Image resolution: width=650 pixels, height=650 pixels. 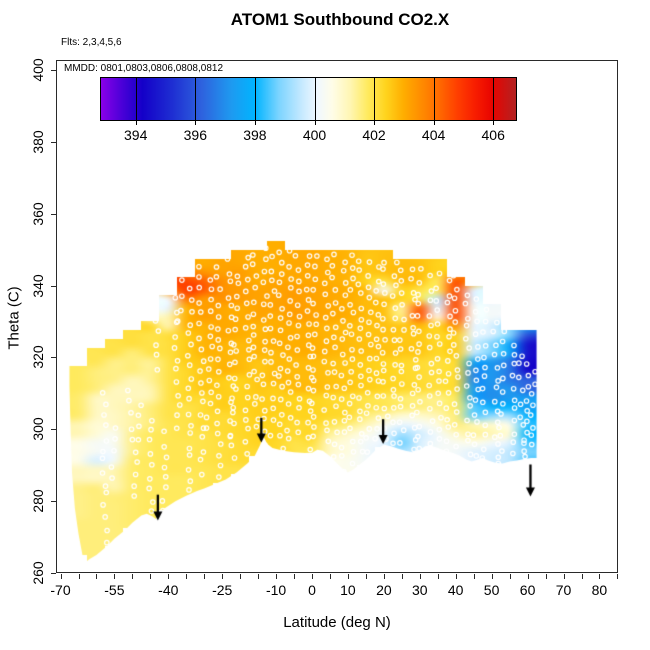 What do you see at coordinates (433, 135) in the screenshot?
I see `colorbar-tick-label: 404` at bounding box center [433, 135].